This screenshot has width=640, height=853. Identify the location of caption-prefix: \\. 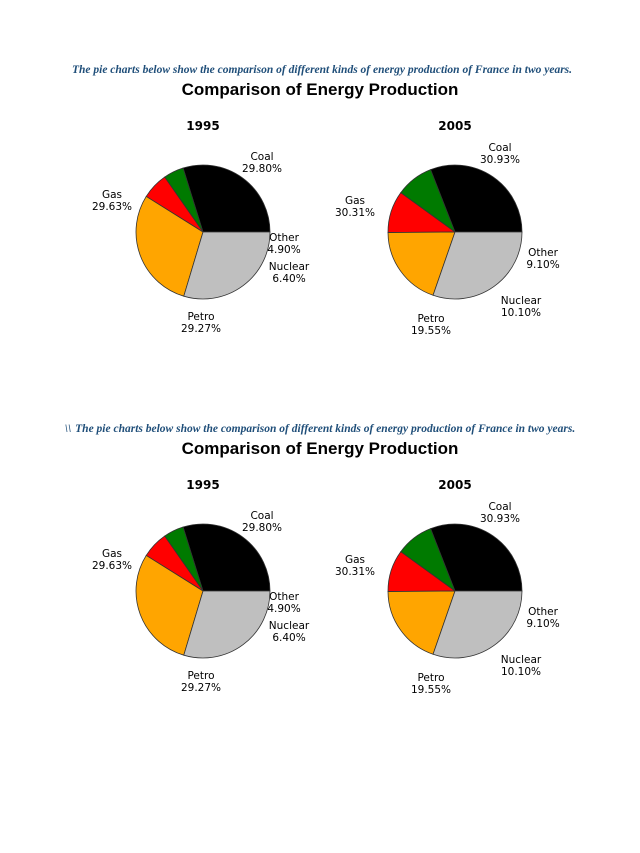
(68, 429).